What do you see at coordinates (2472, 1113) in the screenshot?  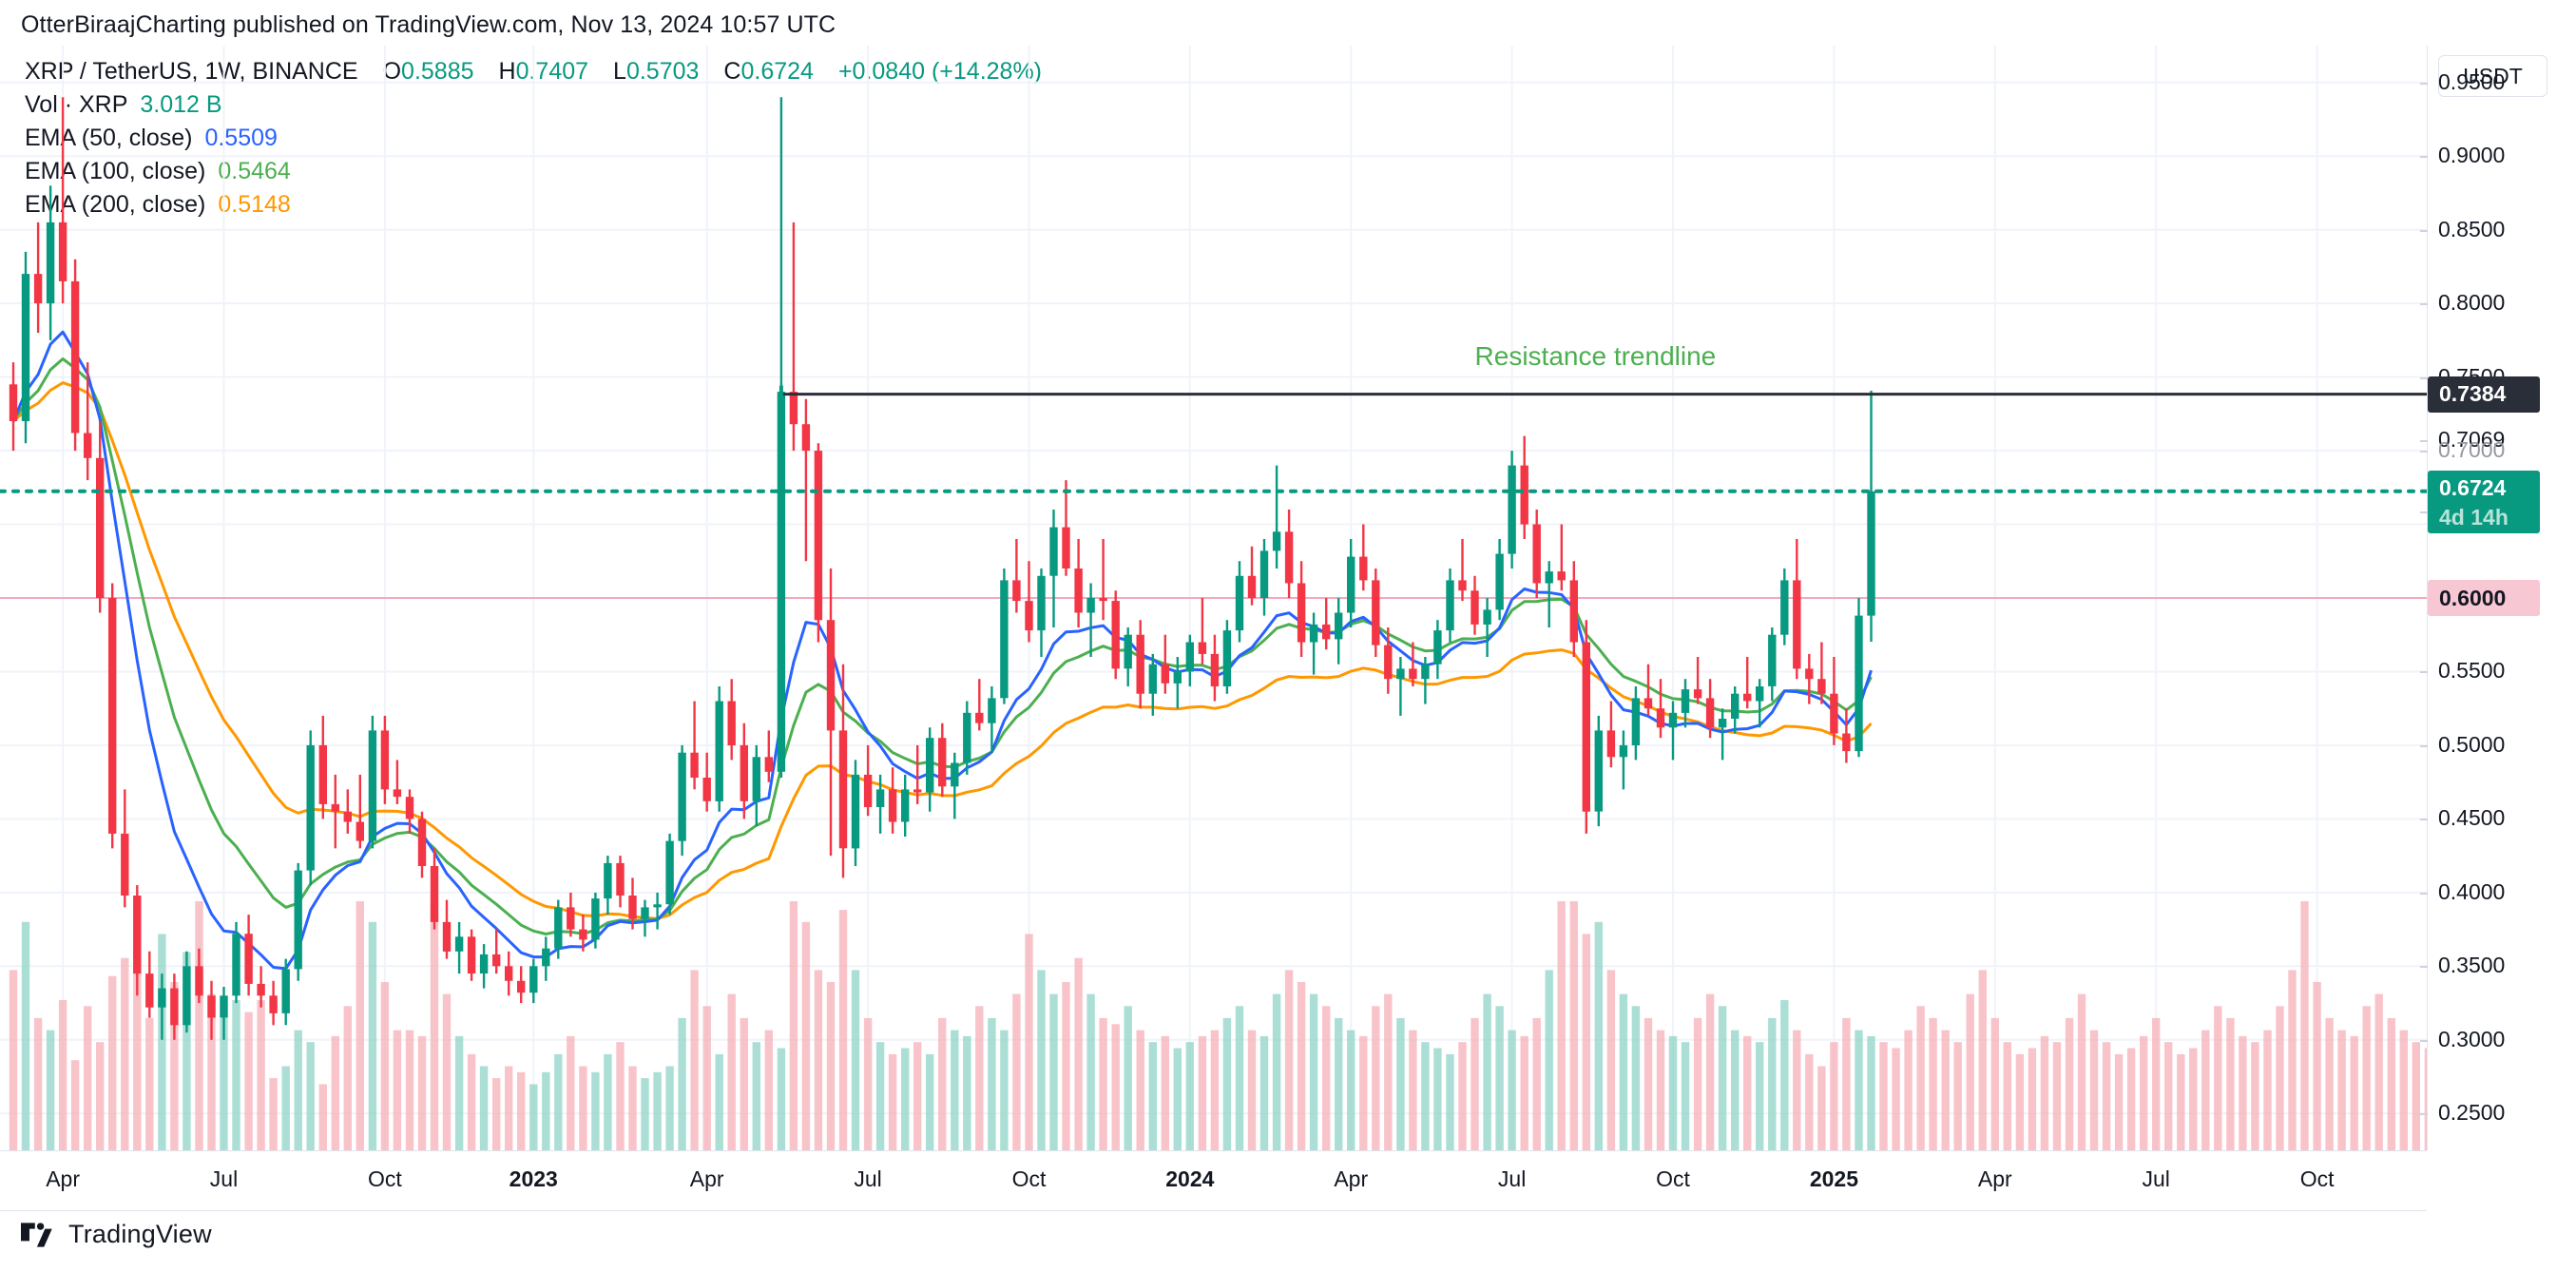 I see `price-tick: 0.2500` at bounding box center [2472, 1113].